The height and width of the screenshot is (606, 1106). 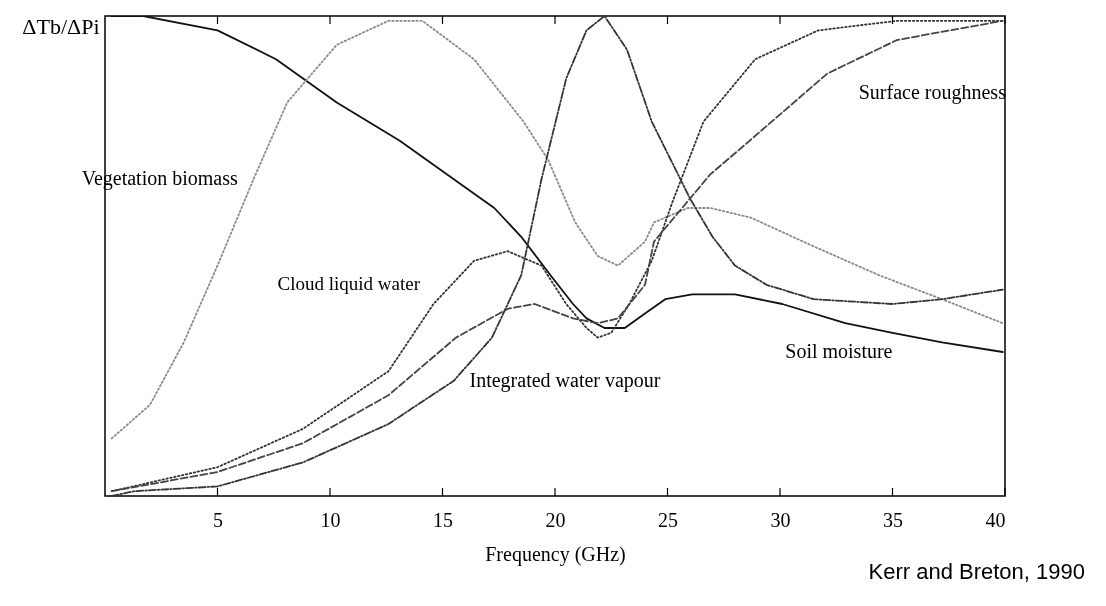 What do you see at coordinates (330, 519) in the screenshot?
I see `x-tick-label: 10` at bounding box center [330, 519].